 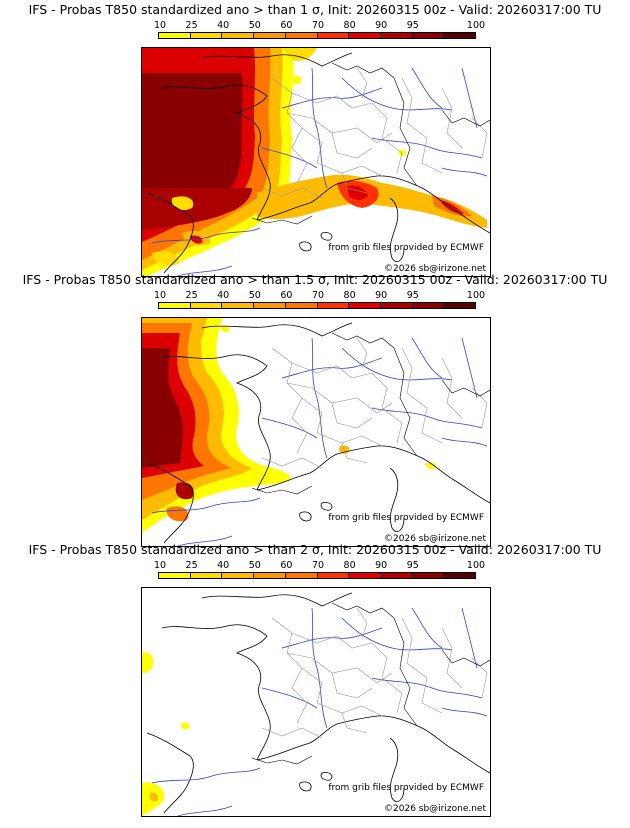 What do you see at coordinates (166, 734) in the screenshot?
I see `probability-field` at bounding box center [166, 734].